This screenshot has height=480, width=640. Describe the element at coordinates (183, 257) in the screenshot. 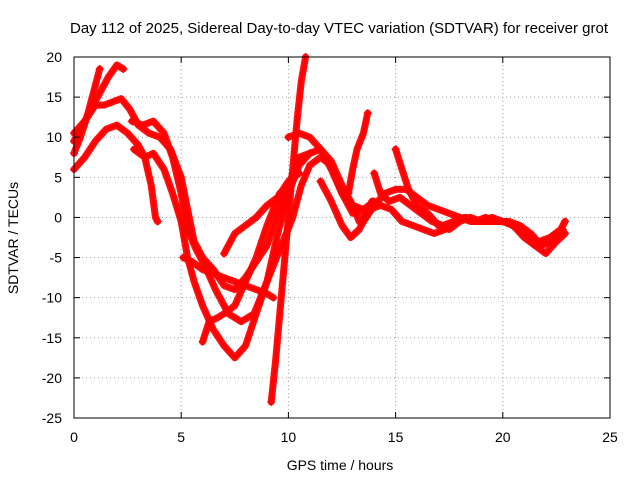

I see `series-arc-7-start-marker` at that location.